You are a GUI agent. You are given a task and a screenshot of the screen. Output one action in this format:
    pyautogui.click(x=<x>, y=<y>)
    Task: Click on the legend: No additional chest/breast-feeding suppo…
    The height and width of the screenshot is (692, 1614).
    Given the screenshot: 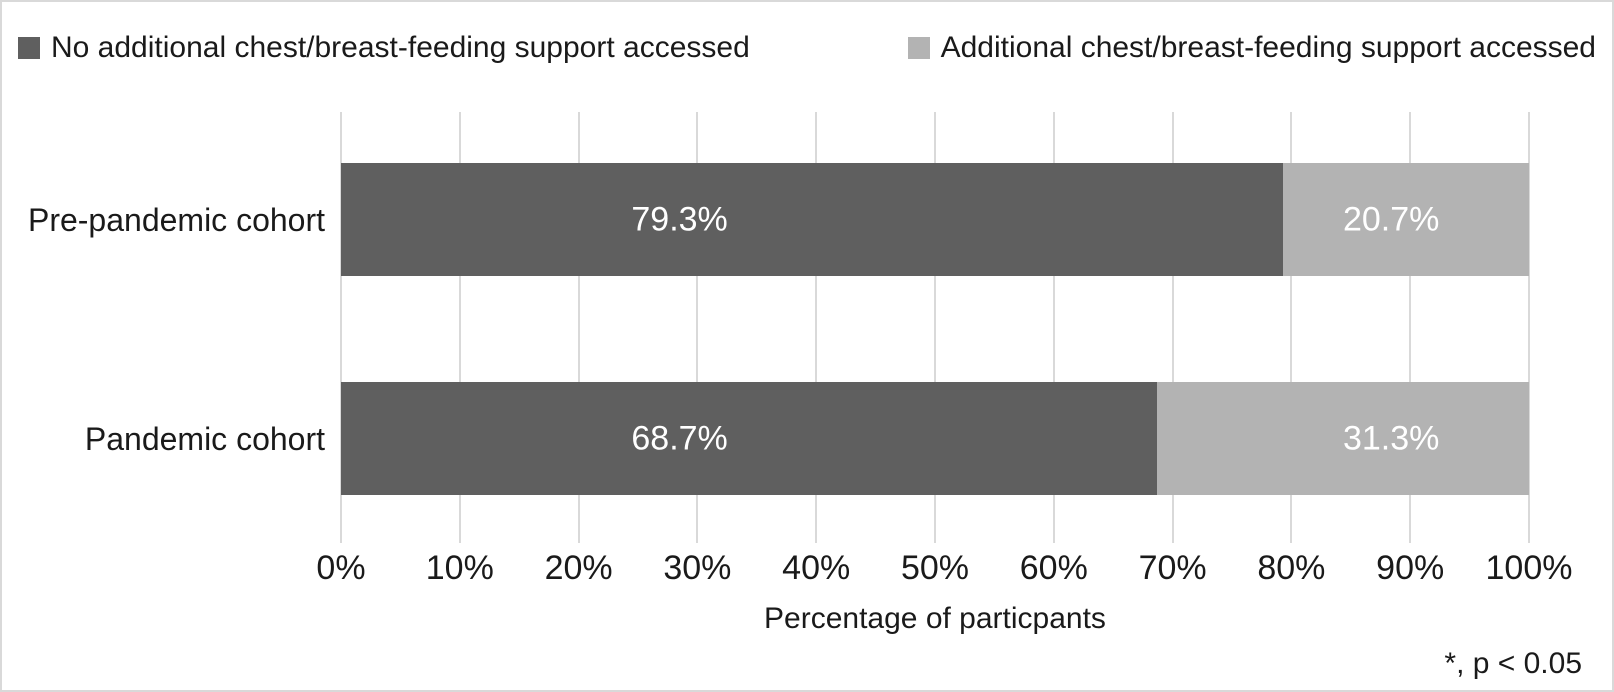 What is the action you would take?
    pyautogui.click(x=807, y=48)
    